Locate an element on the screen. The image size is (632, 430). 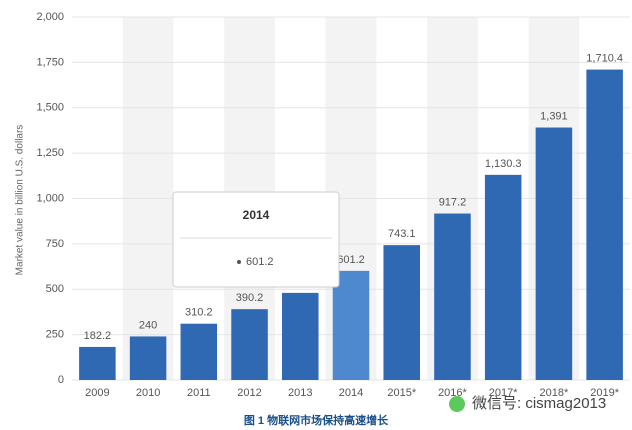
value-label: 182.2 is located at coordinates (98, 336).